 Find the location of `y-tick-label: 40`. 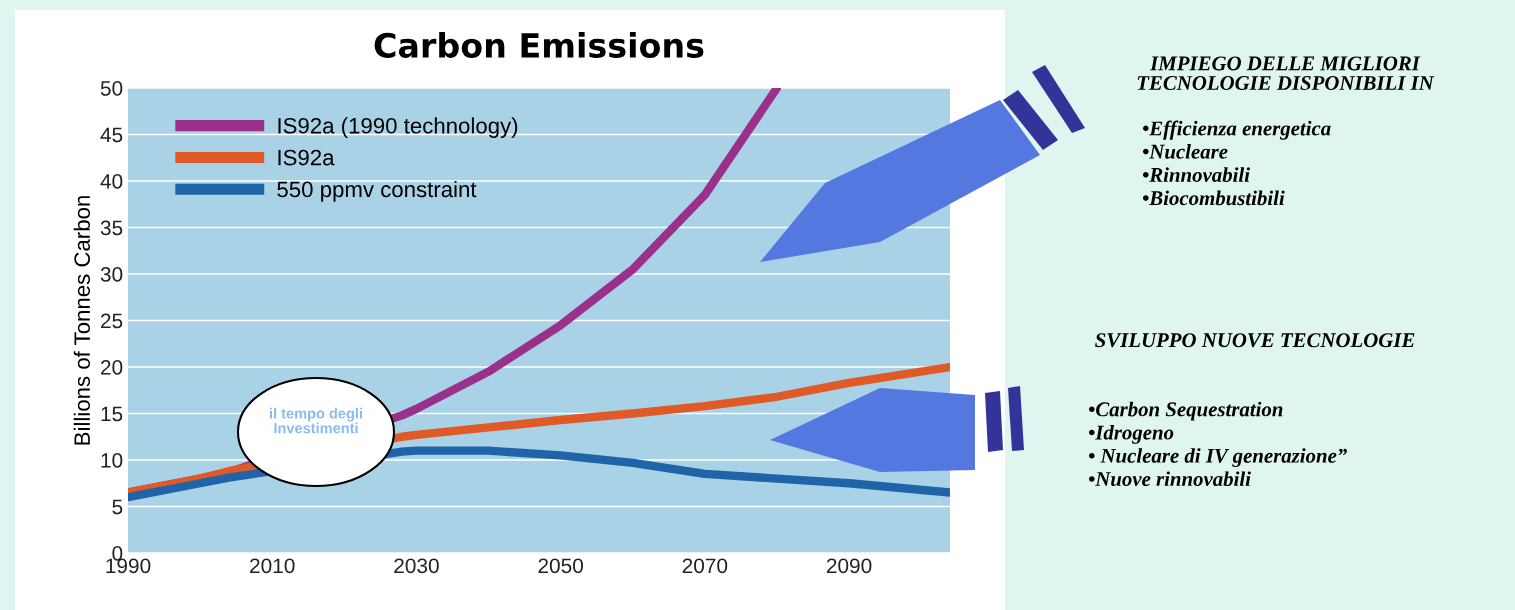

y-tick-label: 40 is located at coordinates (111, 181).